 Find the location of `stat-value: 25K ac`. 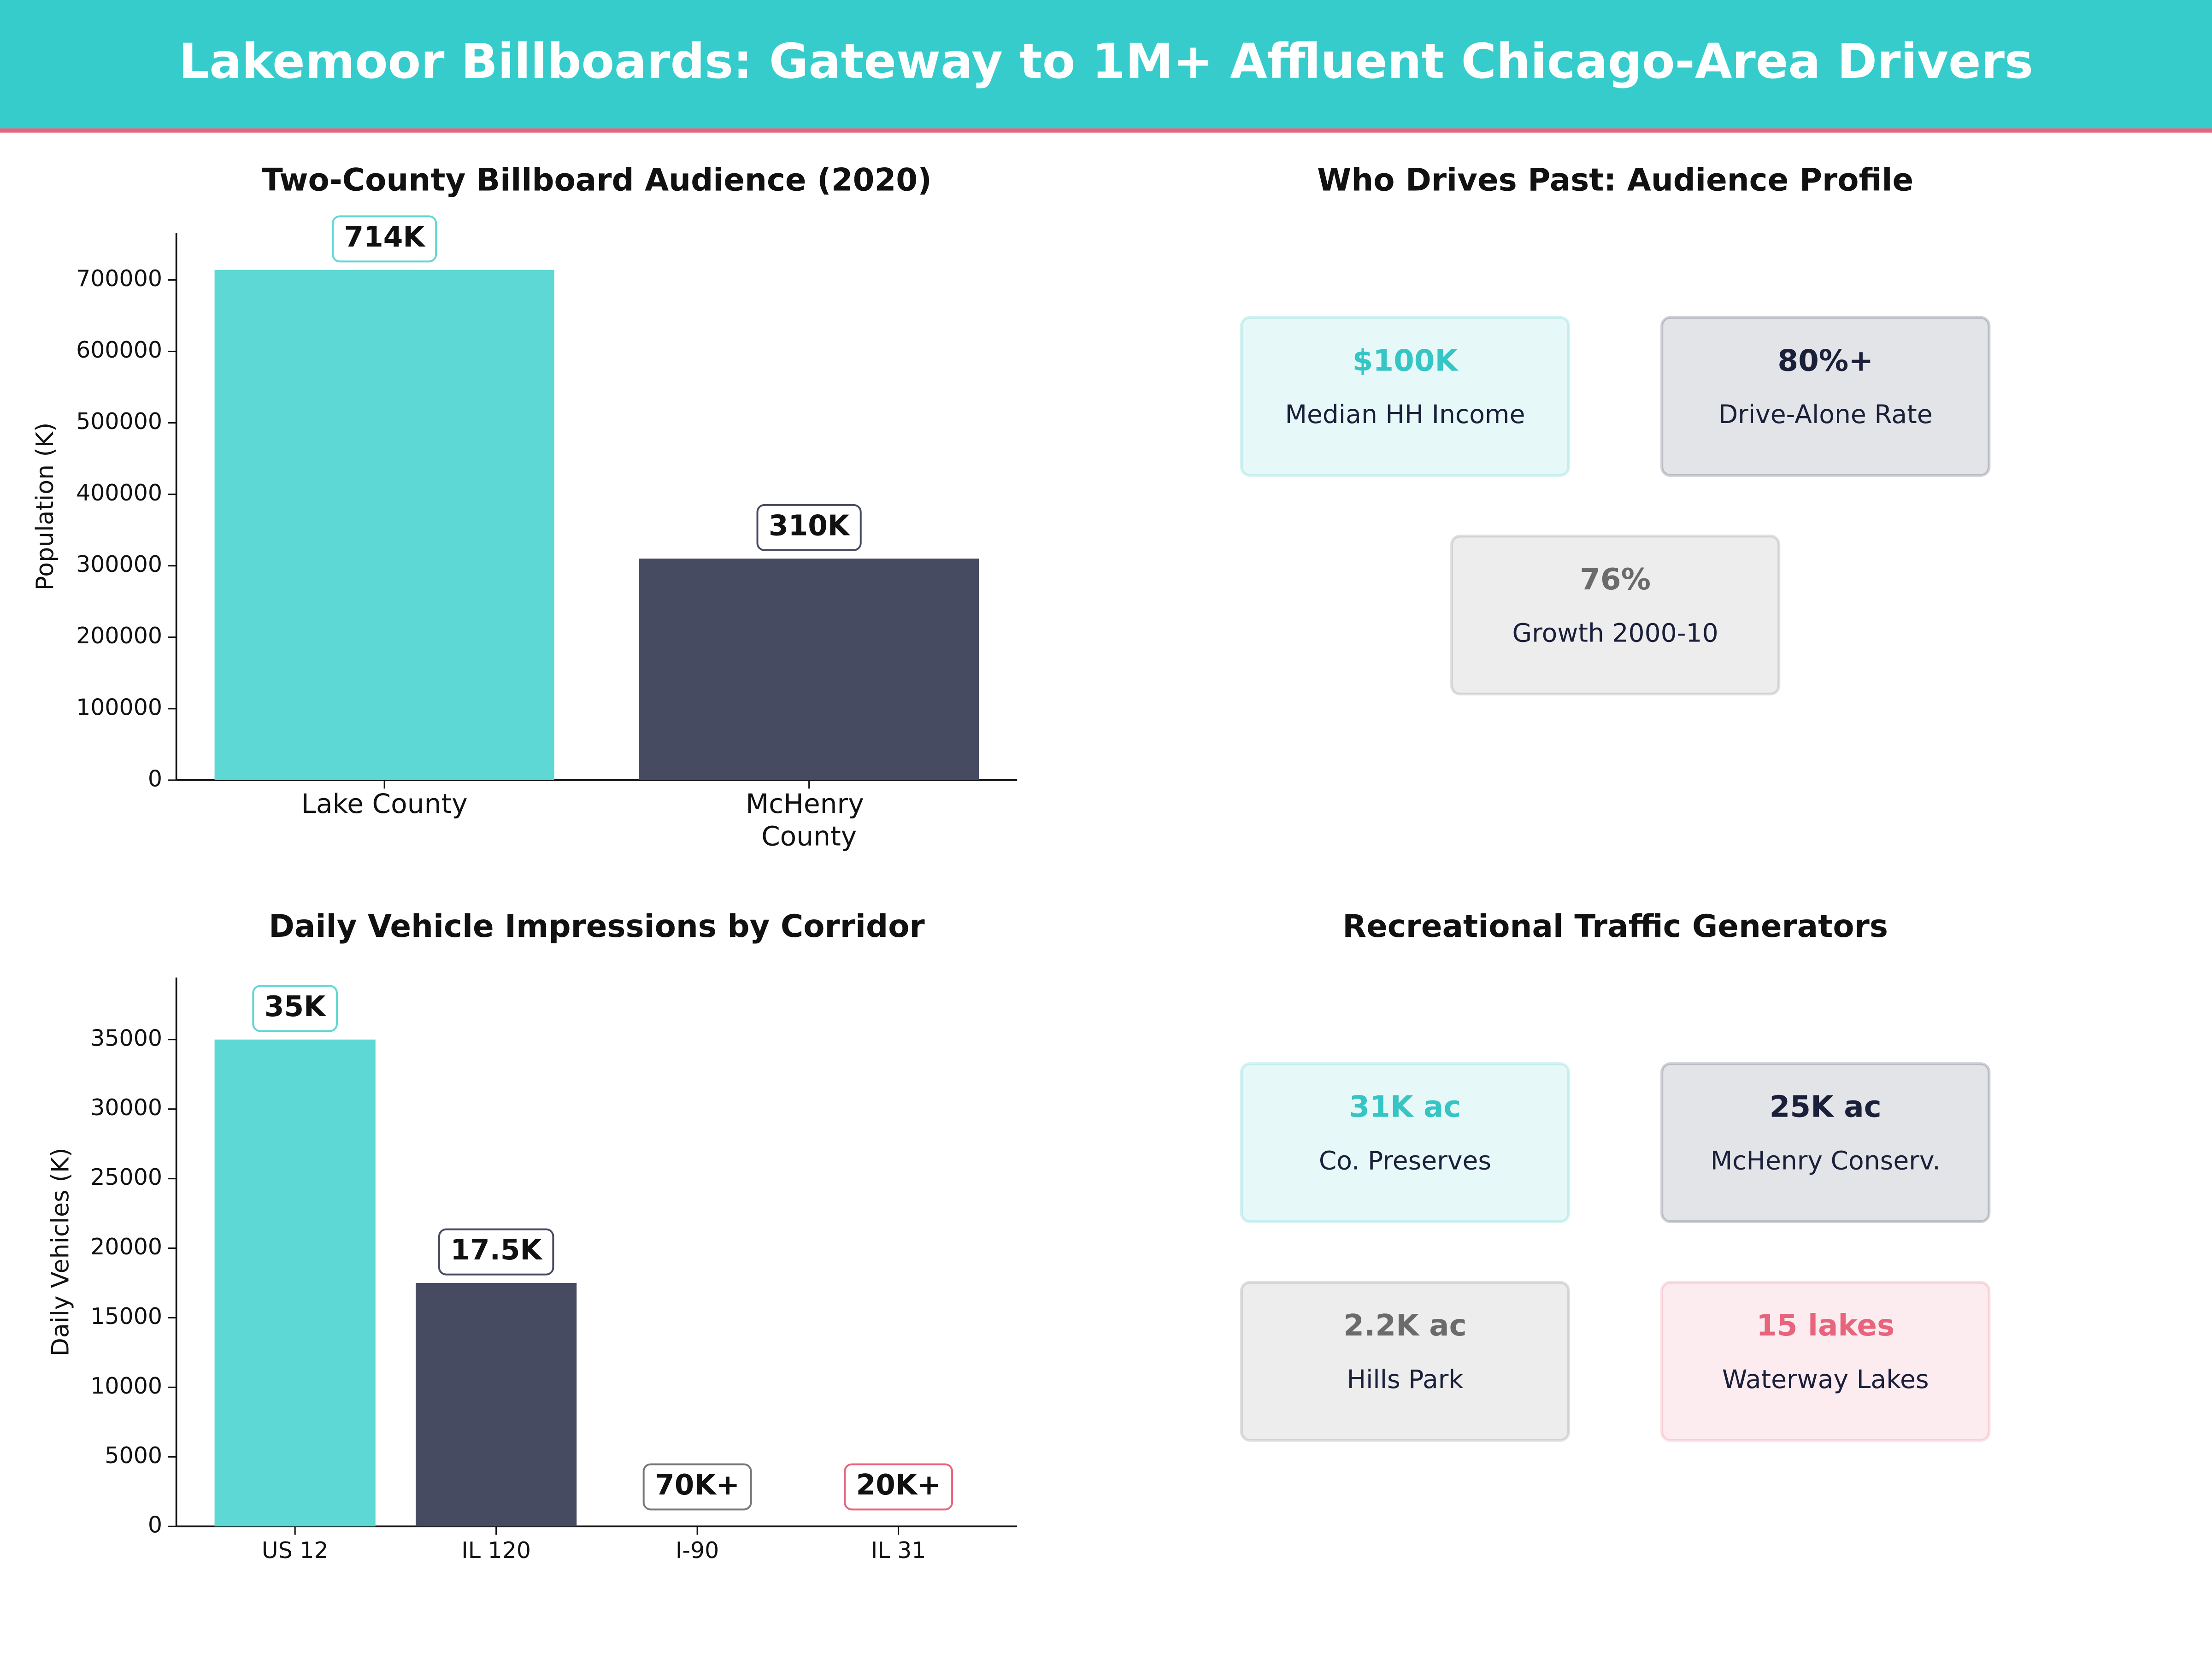

stat-value: 25K ac is located at coordinates (1826, 1107).